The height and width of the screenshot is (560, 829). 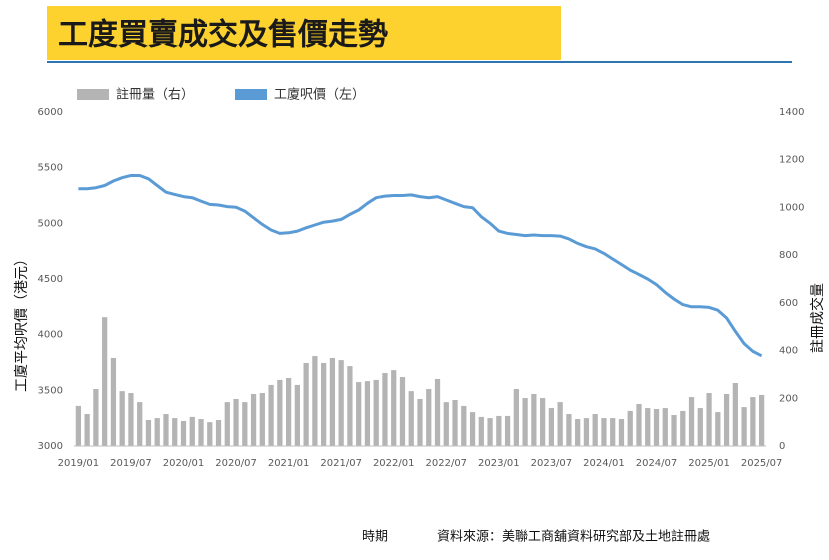 What do you see at coordinates (499, 463) in the screenshot?
I see `x-tick-label: 2023/01` at bounding box center [499, 463].